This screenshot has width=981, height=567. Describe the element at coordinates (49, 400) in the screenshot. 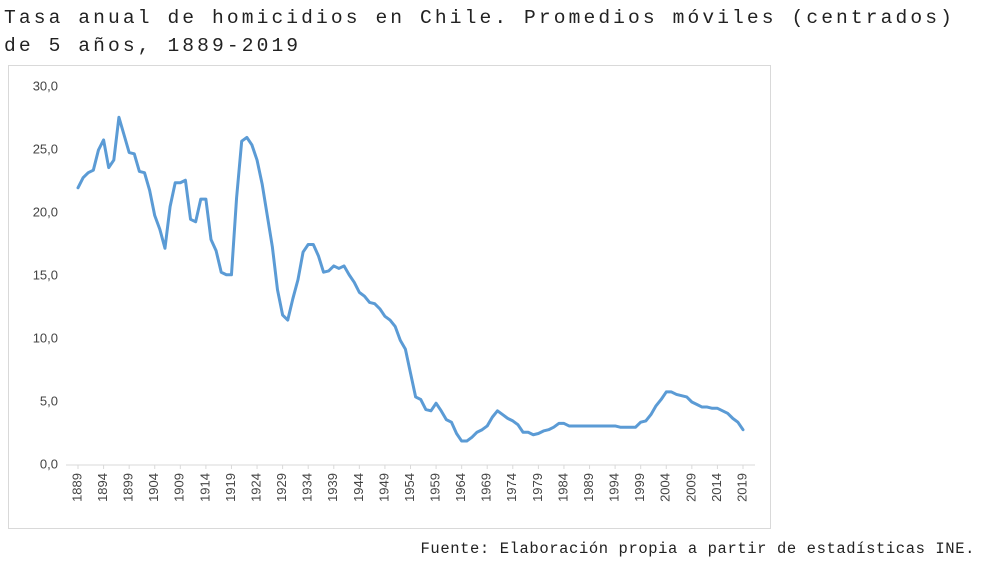

I see `y-tick-label: 5,0` at that location.